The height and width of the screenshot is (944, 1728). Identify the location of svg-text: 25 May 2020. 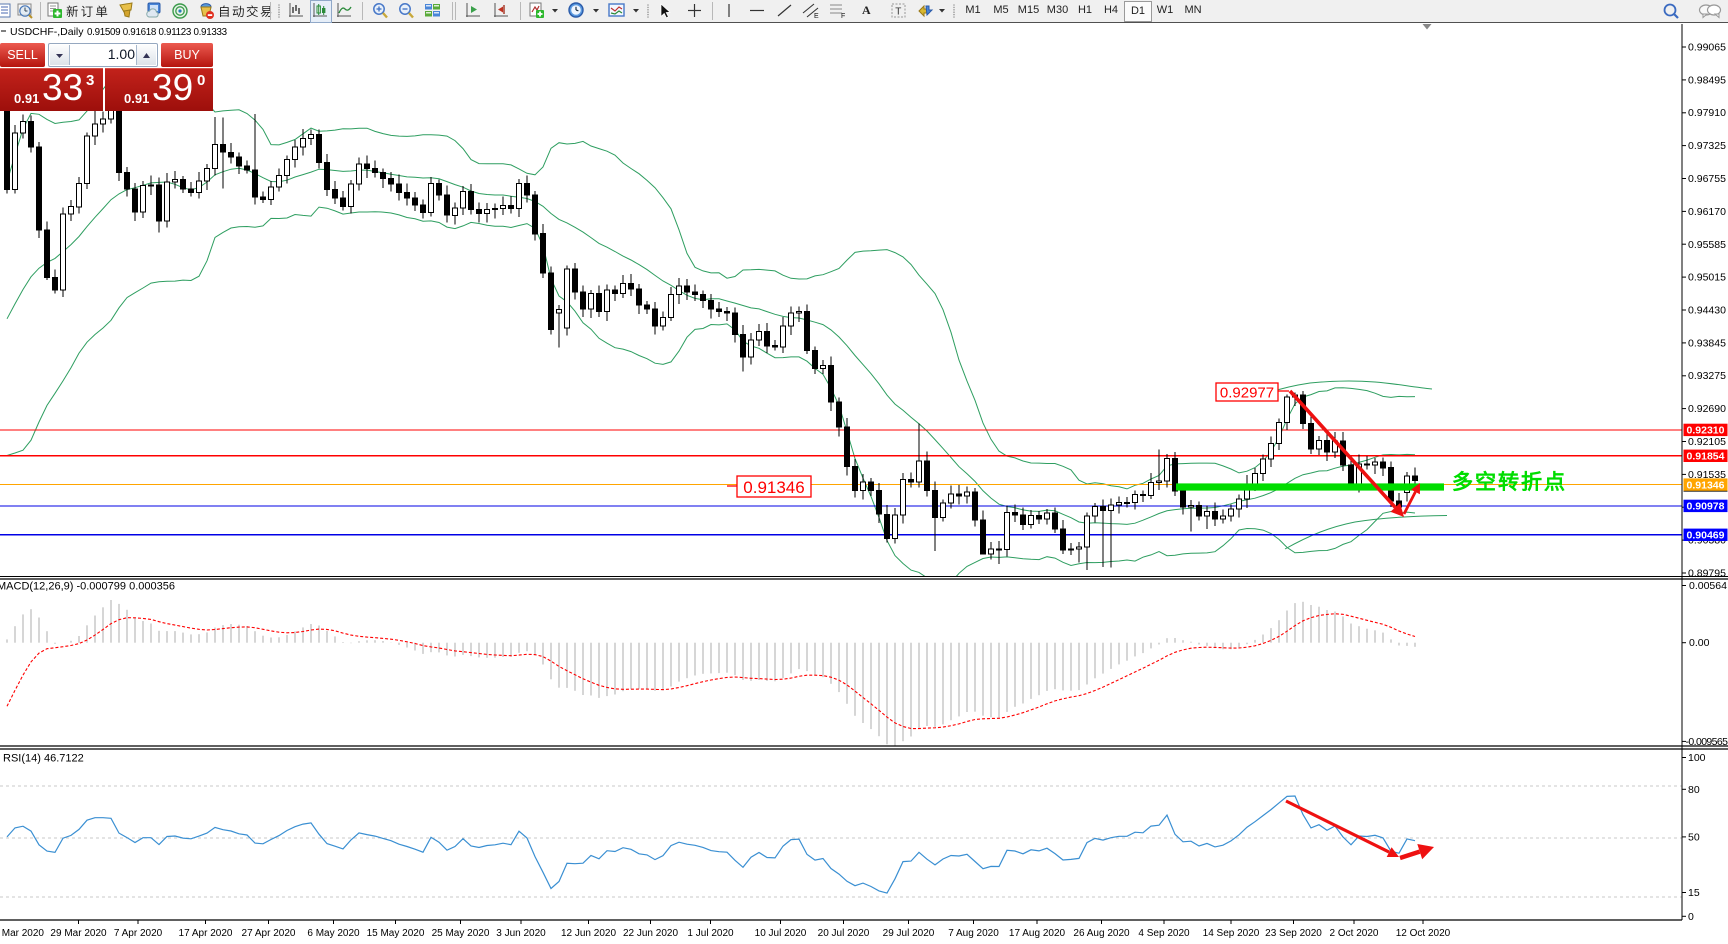
(461, 933).